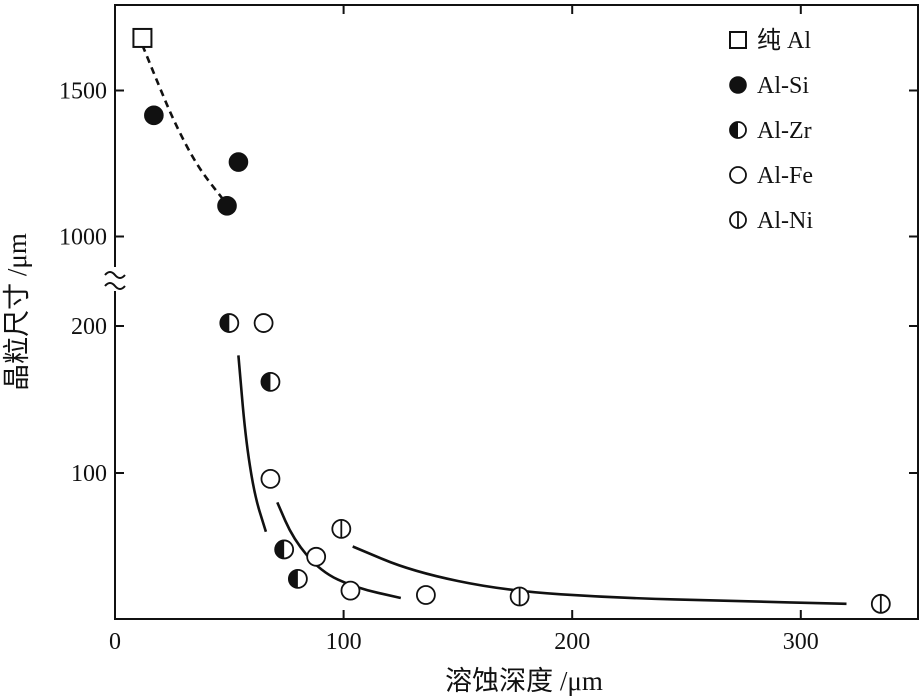 The image size is (921, 699). Describe the element at coordinates (83, 92) in the screenshot. I see `y-tick-label: 1500` at that location.